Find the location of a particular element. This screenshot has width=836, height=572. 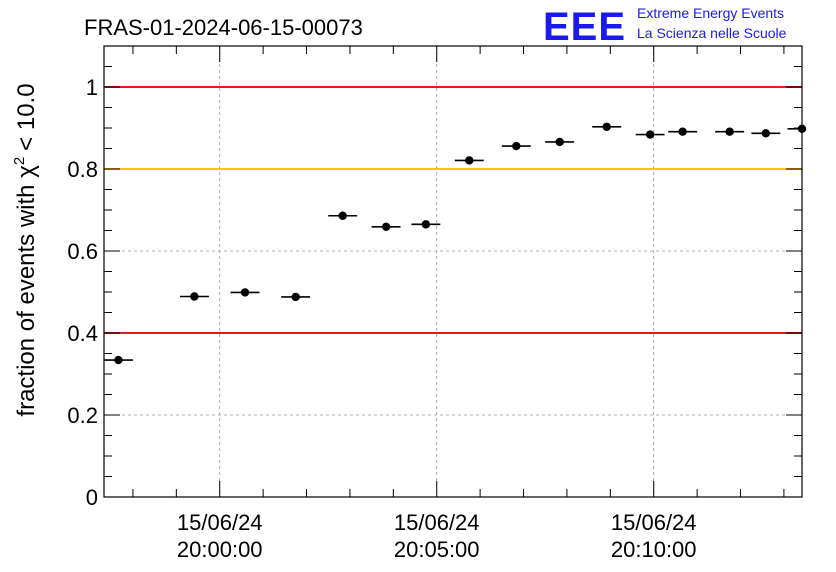

y-tick-label: 1 is located at coordinates (92, 87).